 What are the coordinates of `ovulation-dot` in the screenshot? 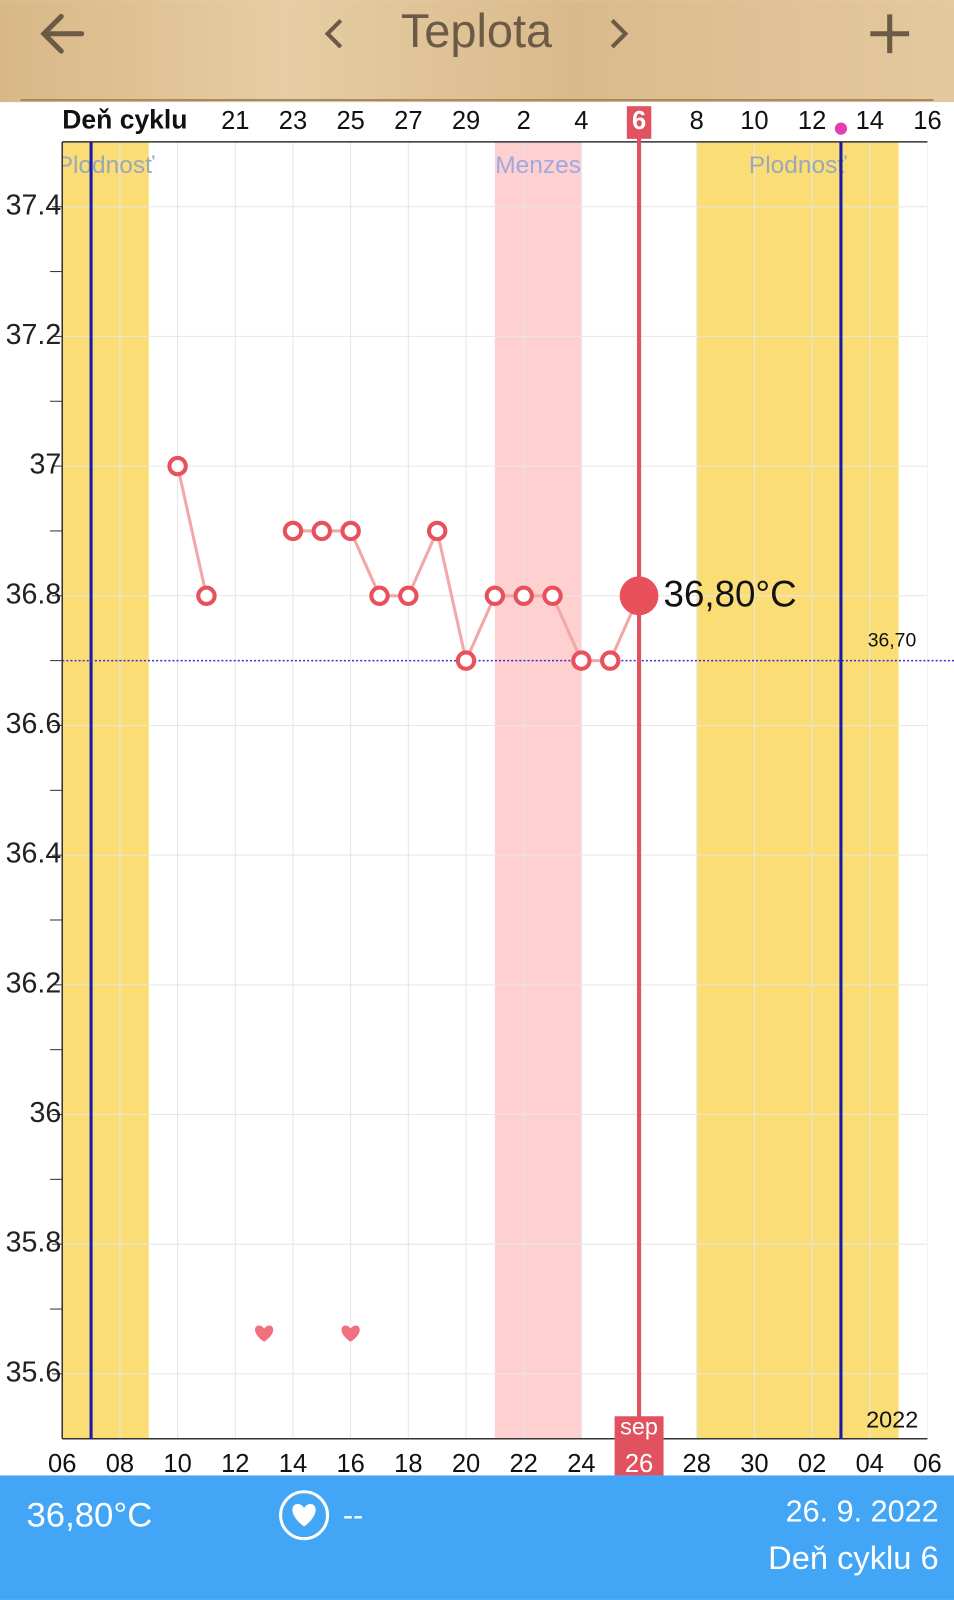 It's located at (841, 128).